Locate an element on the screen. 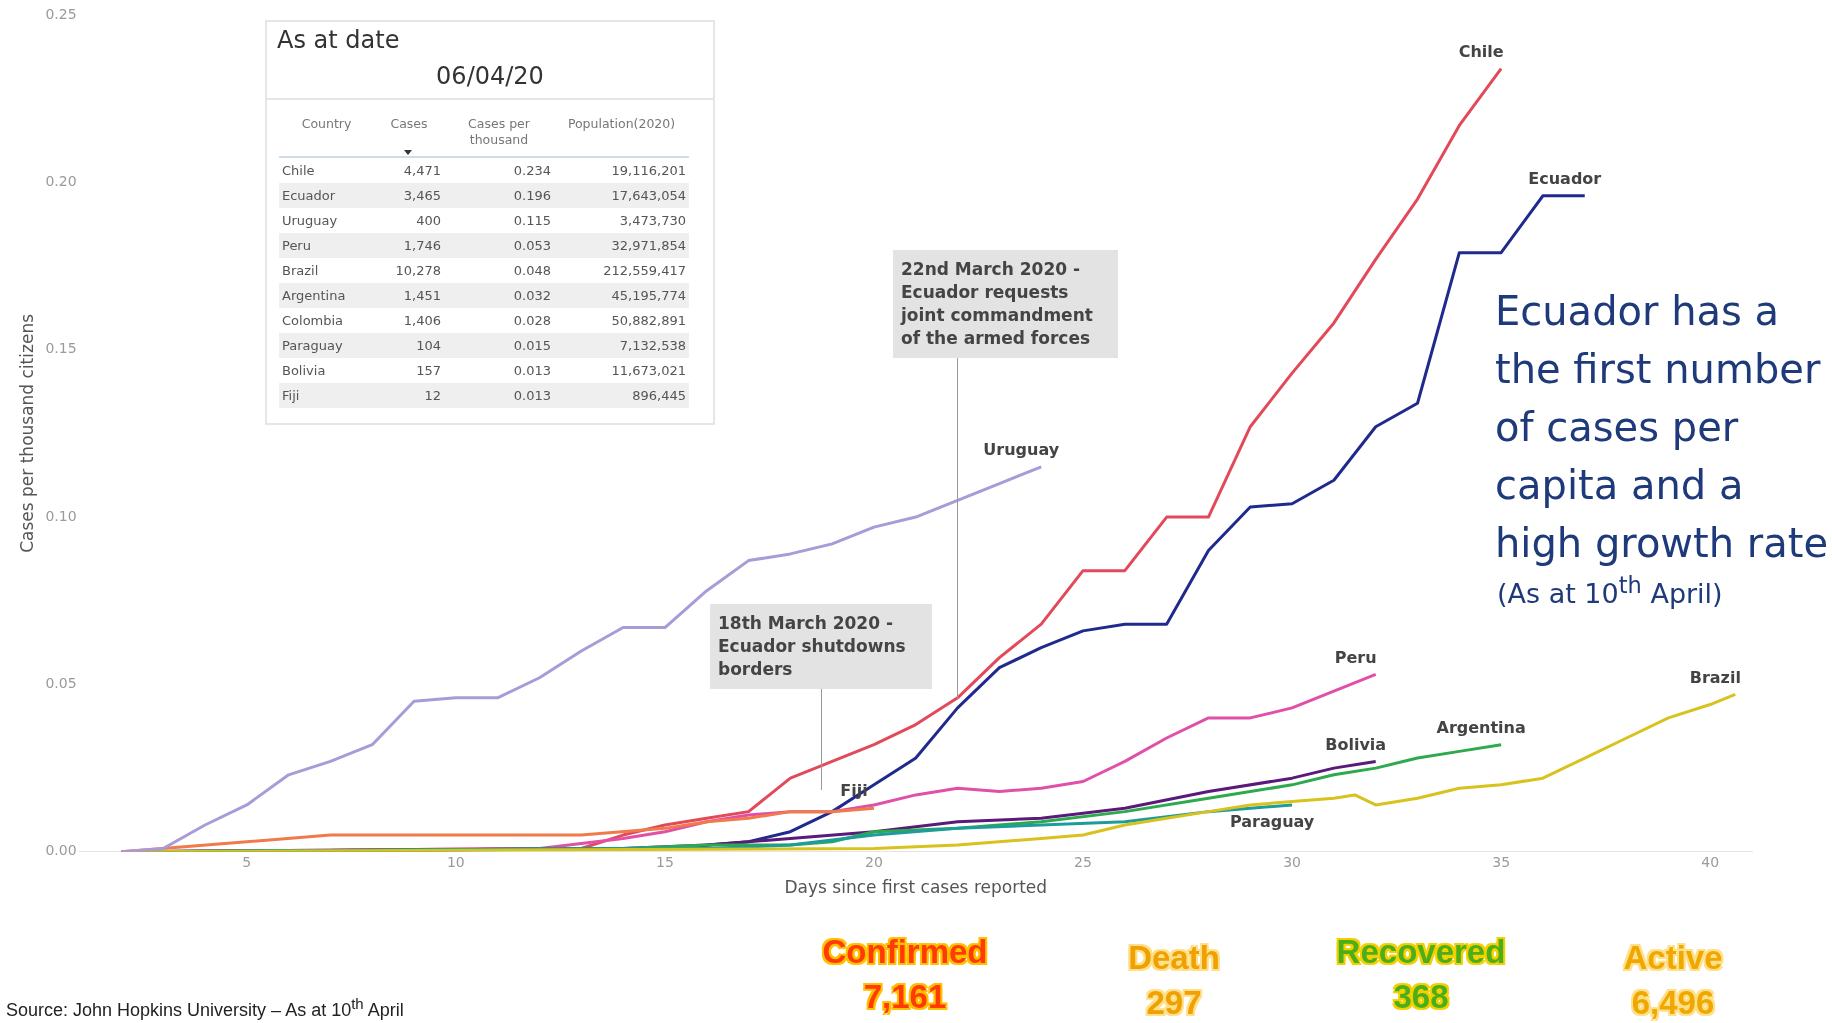 This screenshot has width=1832, height=1023. text: 297 is located at coordinates (1174, 1003).